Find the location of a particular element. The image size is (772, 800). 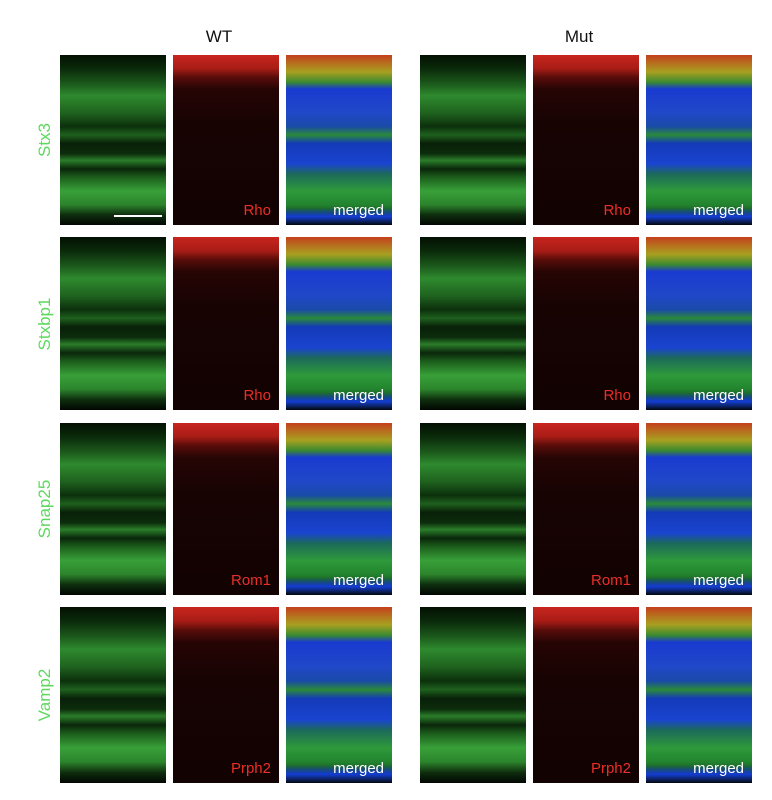

row-label: Vamp2 is located at coordinates (44, 695).